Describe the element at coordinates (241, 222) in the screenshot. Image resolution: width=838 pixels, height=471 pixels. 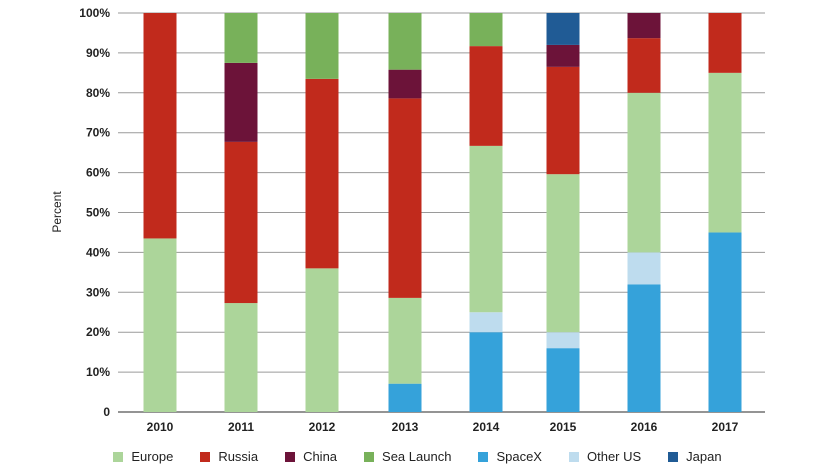
I see `bar-russia-2011` at that location.